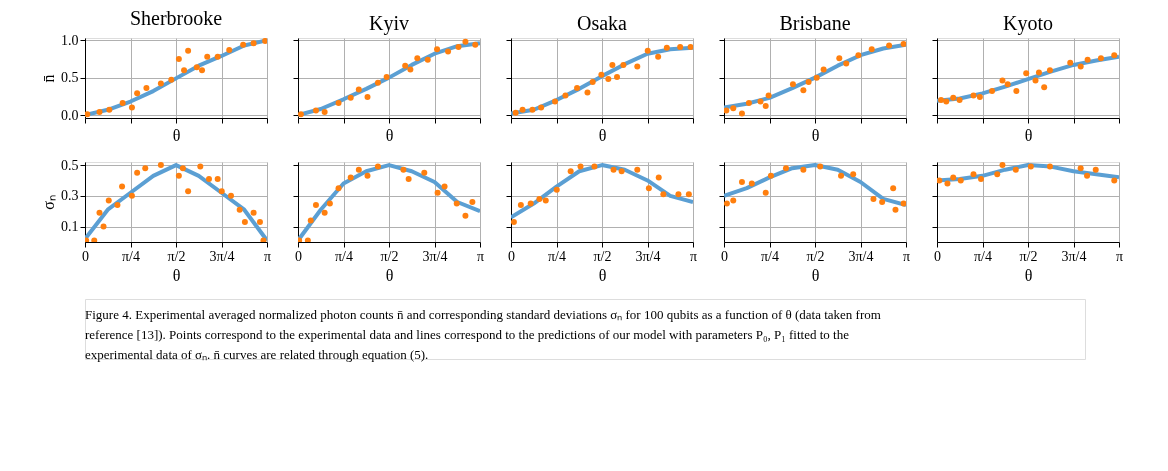  Describe the element at coordinates (1028, 23) in the screenshot. I see `chart-title: Kyoto` at that location.